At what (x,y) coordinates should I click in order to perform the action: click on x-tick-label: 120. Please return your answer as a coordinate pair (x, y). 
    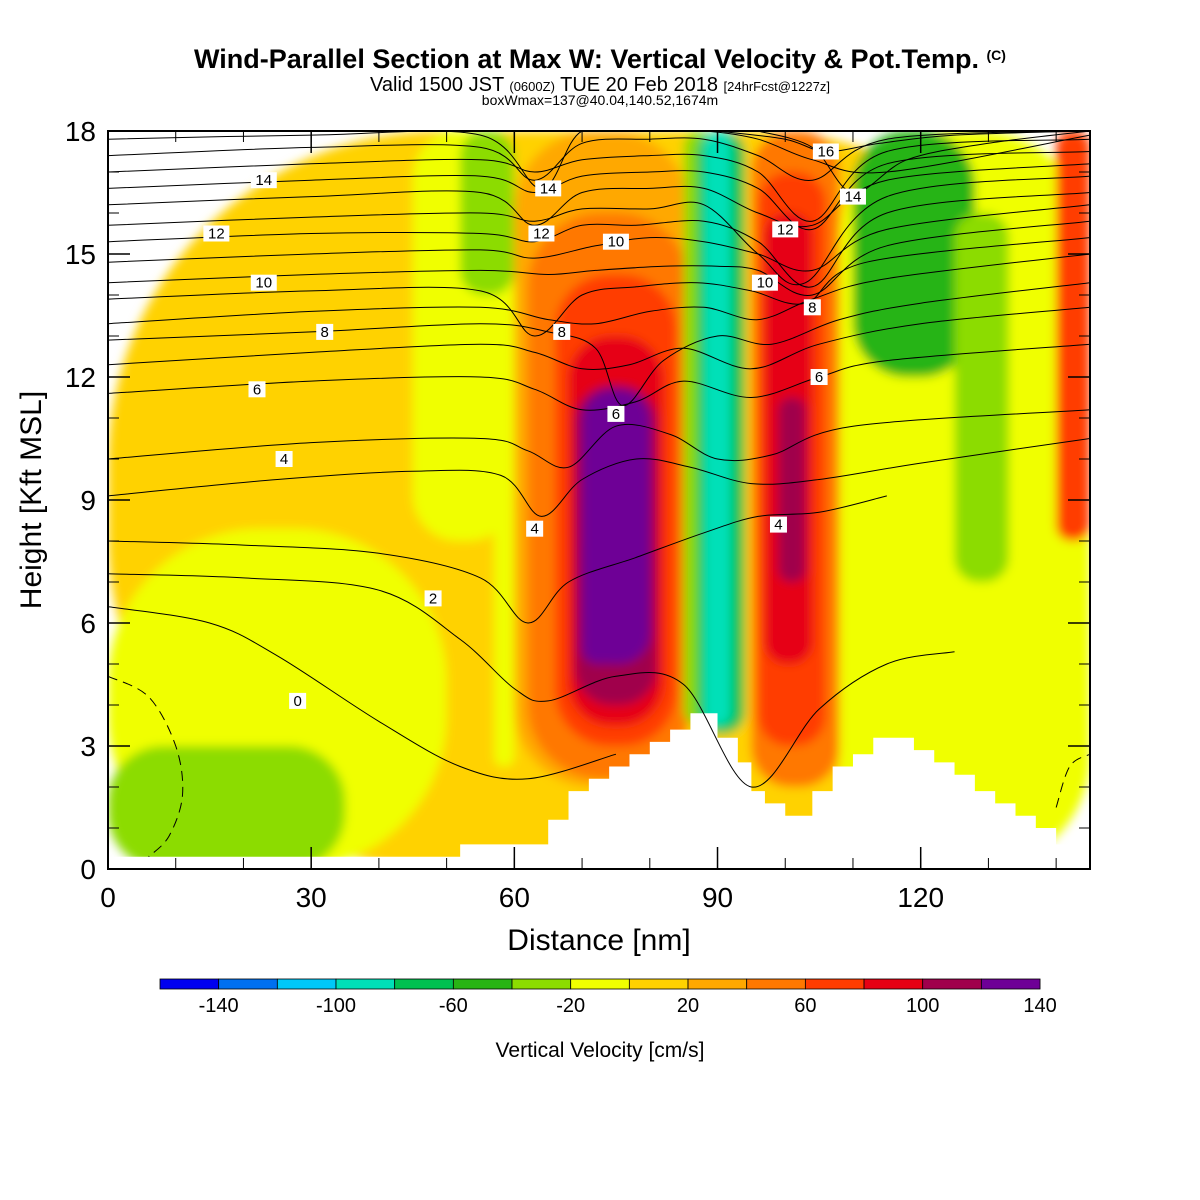
    Looking at the image, I should click on (920, 897).